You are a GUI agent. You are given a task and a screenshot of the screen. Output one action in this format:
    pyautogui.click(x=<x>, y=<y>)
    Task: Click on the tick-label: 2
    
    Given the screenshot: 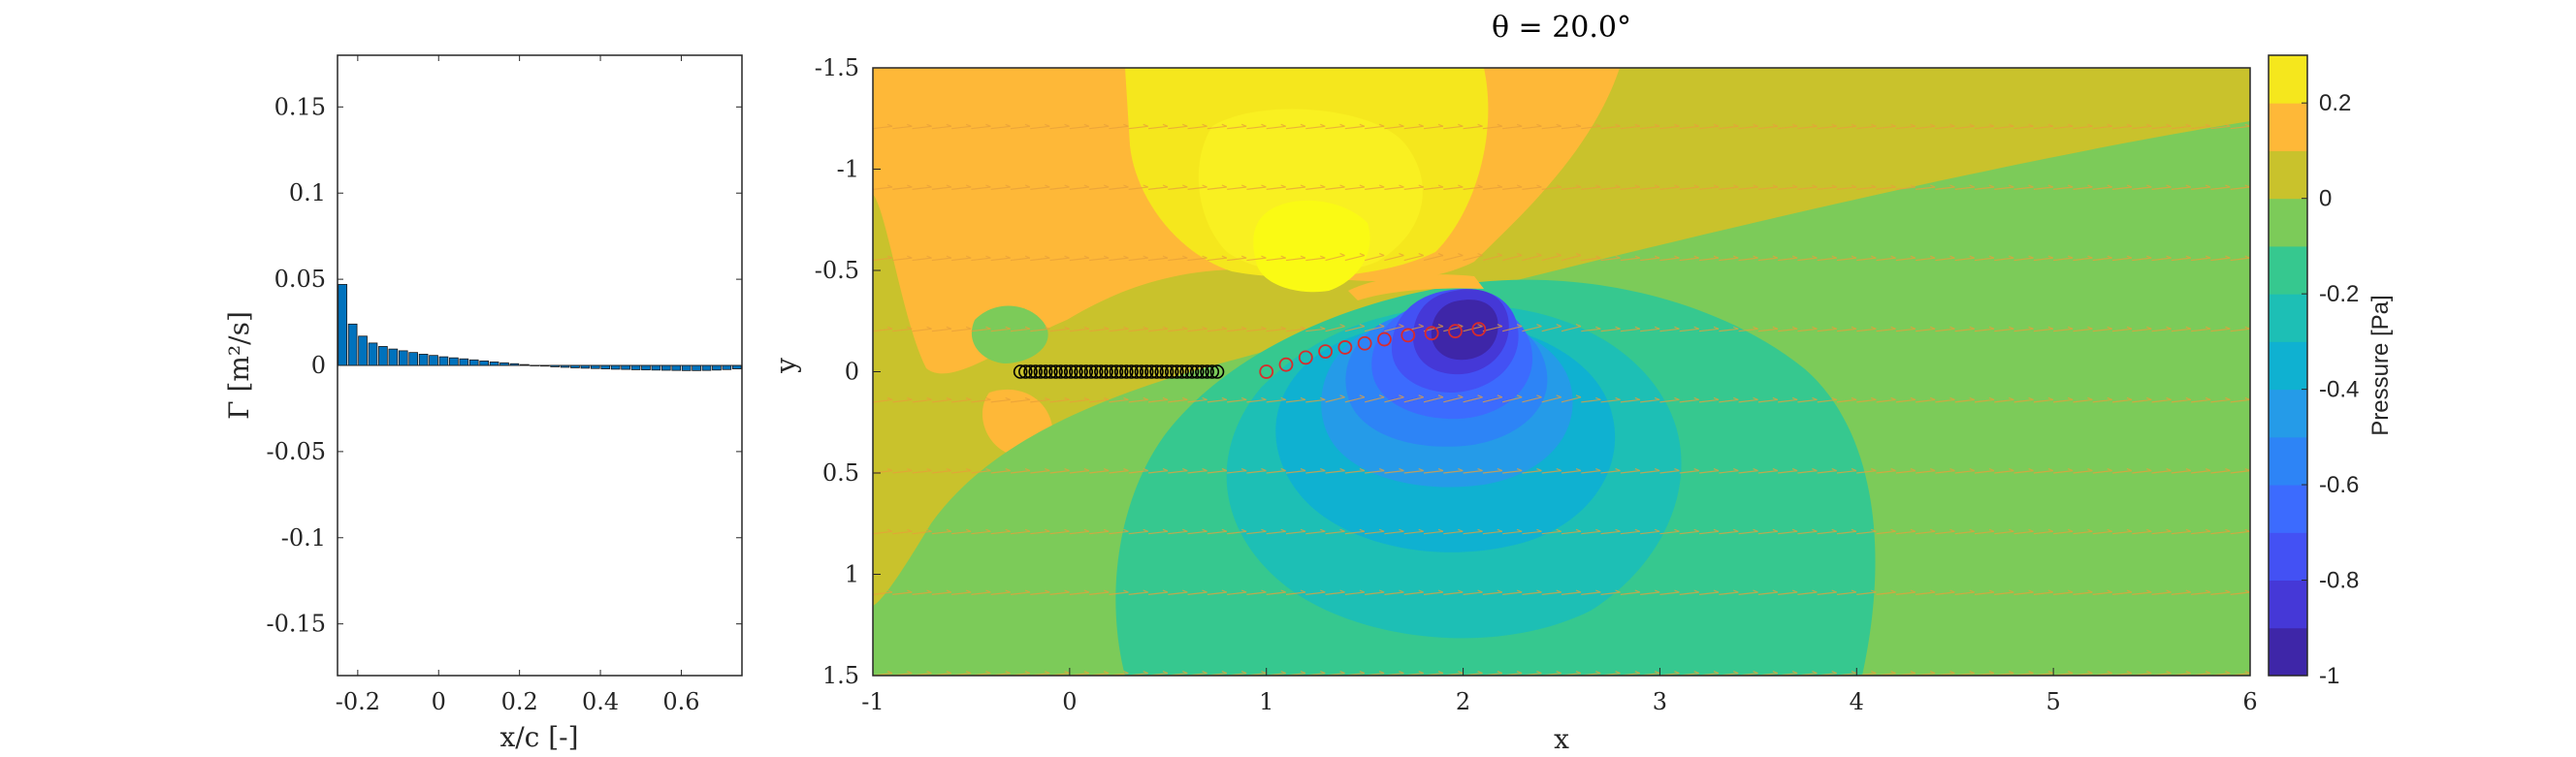 What is the action you would take?
    pyautogui.click(x=1463, y=701)
    